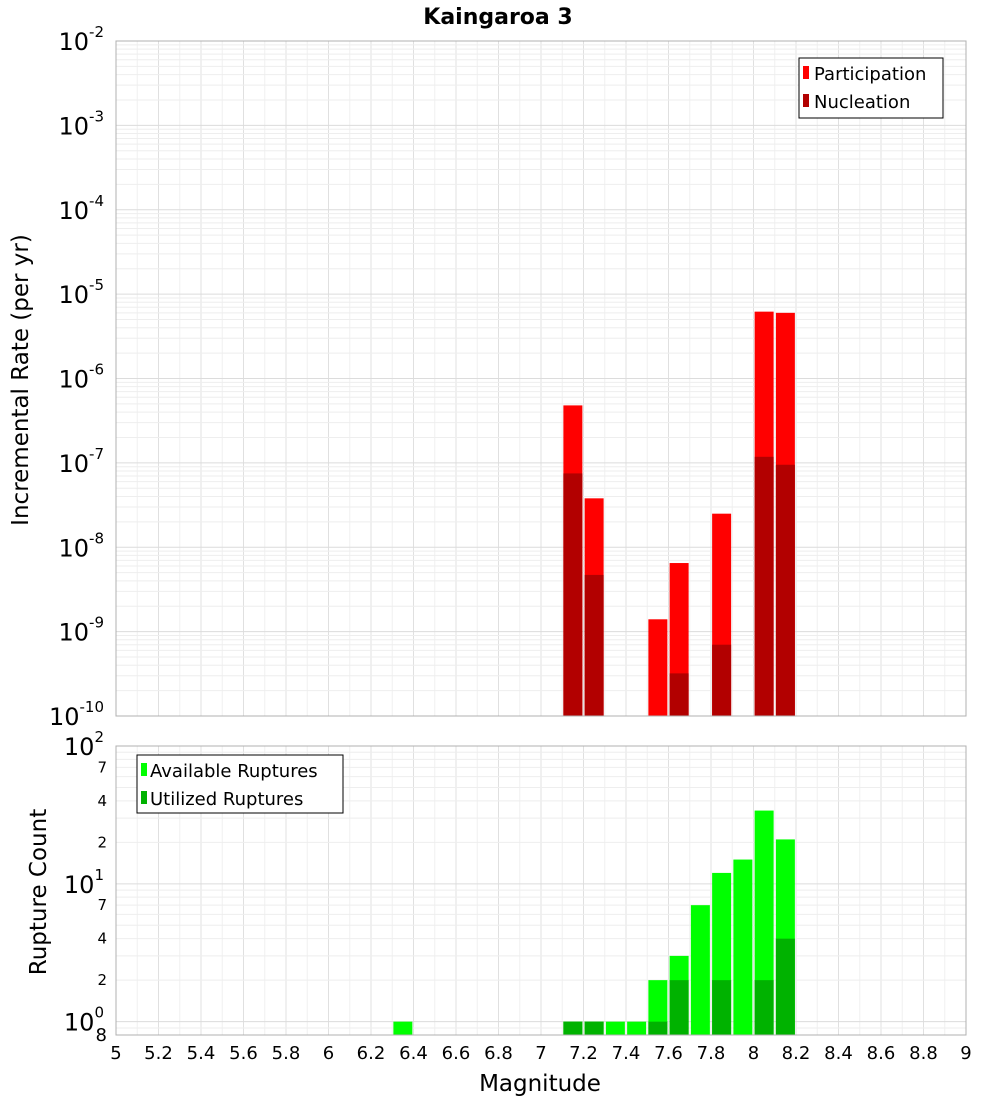 The height and width of the screenshot is (1100, 1000). What do you see at coordinates (81, 545) in the screenshot?
I see `rate-y-tick-label: 10⁻⁸` at bounding box center [81, 545].